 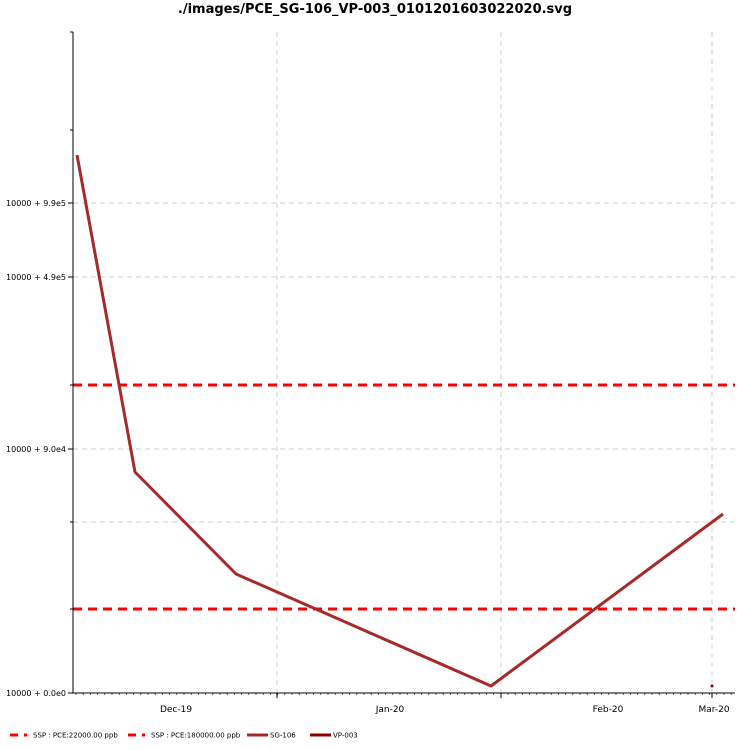 What do you see at coordinates (345, 736) in the screenshot?
I see `legend-label: VP-003` at bounding box center [345, 736].